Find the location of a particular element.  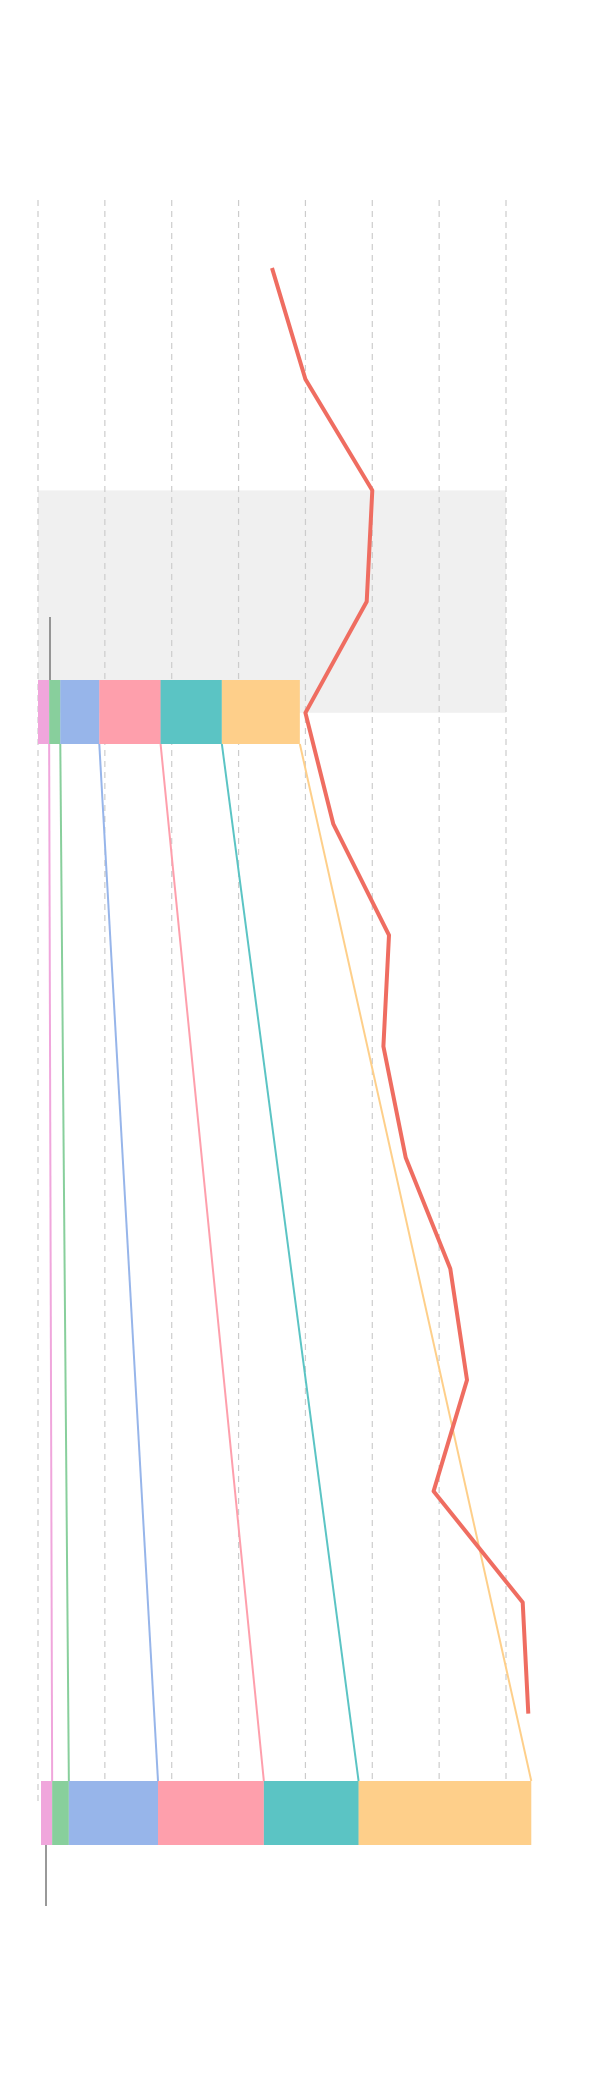

highlight-band-layer is located at coordinates (272, 601).